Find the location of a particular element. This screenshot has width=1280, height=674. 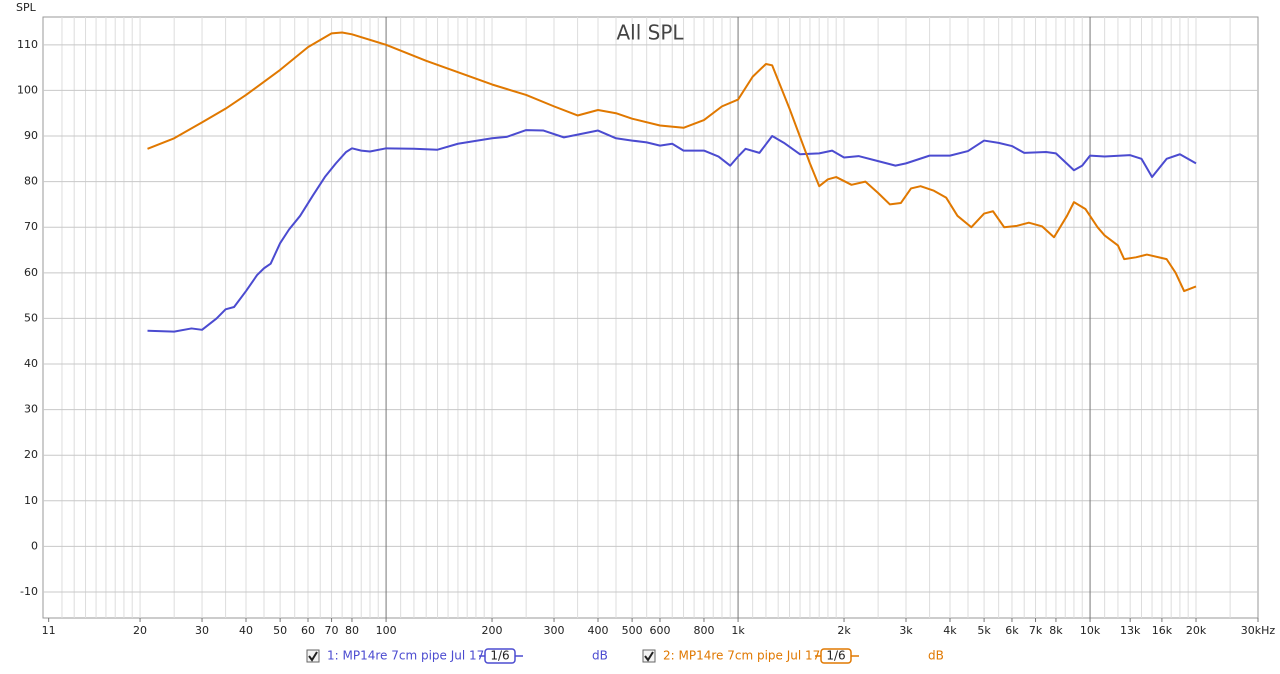

x-tick-label: 13k is located at coordinates (1130, 630).